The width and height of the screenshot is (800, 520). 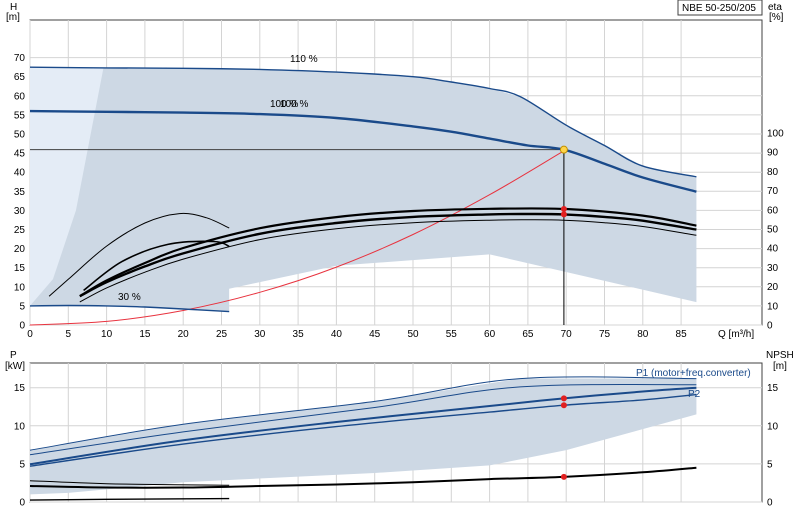 I want to click on y-right-tick-label: 70, so click(x=773, y=191).